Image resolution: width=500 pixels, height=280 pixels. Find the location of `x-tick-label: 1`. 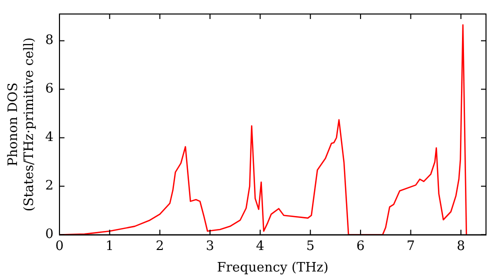

x-tick-label: 1 is located at coordinates (110, 246).